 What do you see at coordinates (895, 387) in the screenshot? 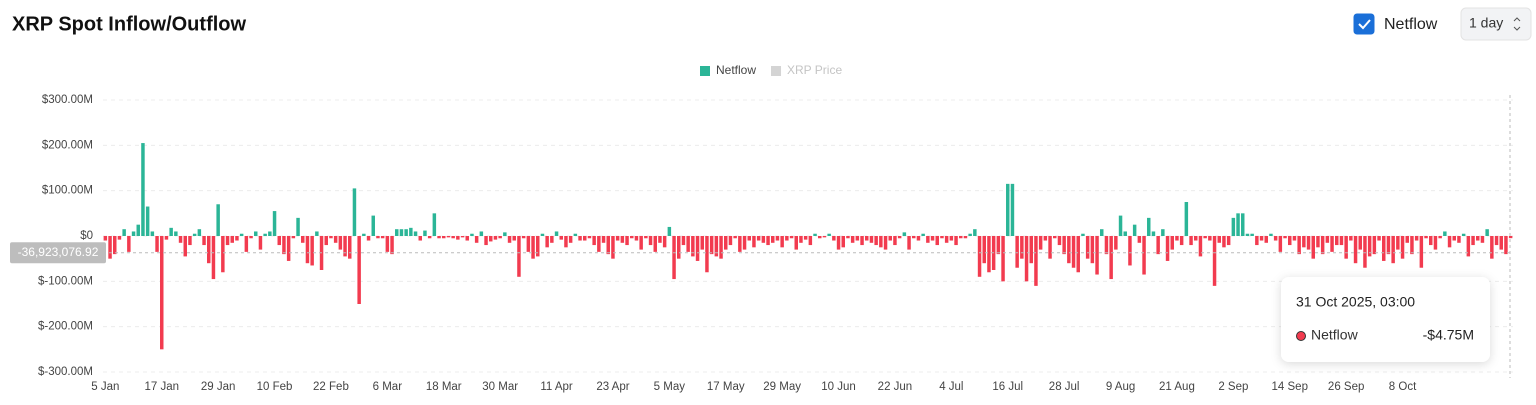
I see `x-tick-label: 22 Jun` at bounding box center [895, 387].